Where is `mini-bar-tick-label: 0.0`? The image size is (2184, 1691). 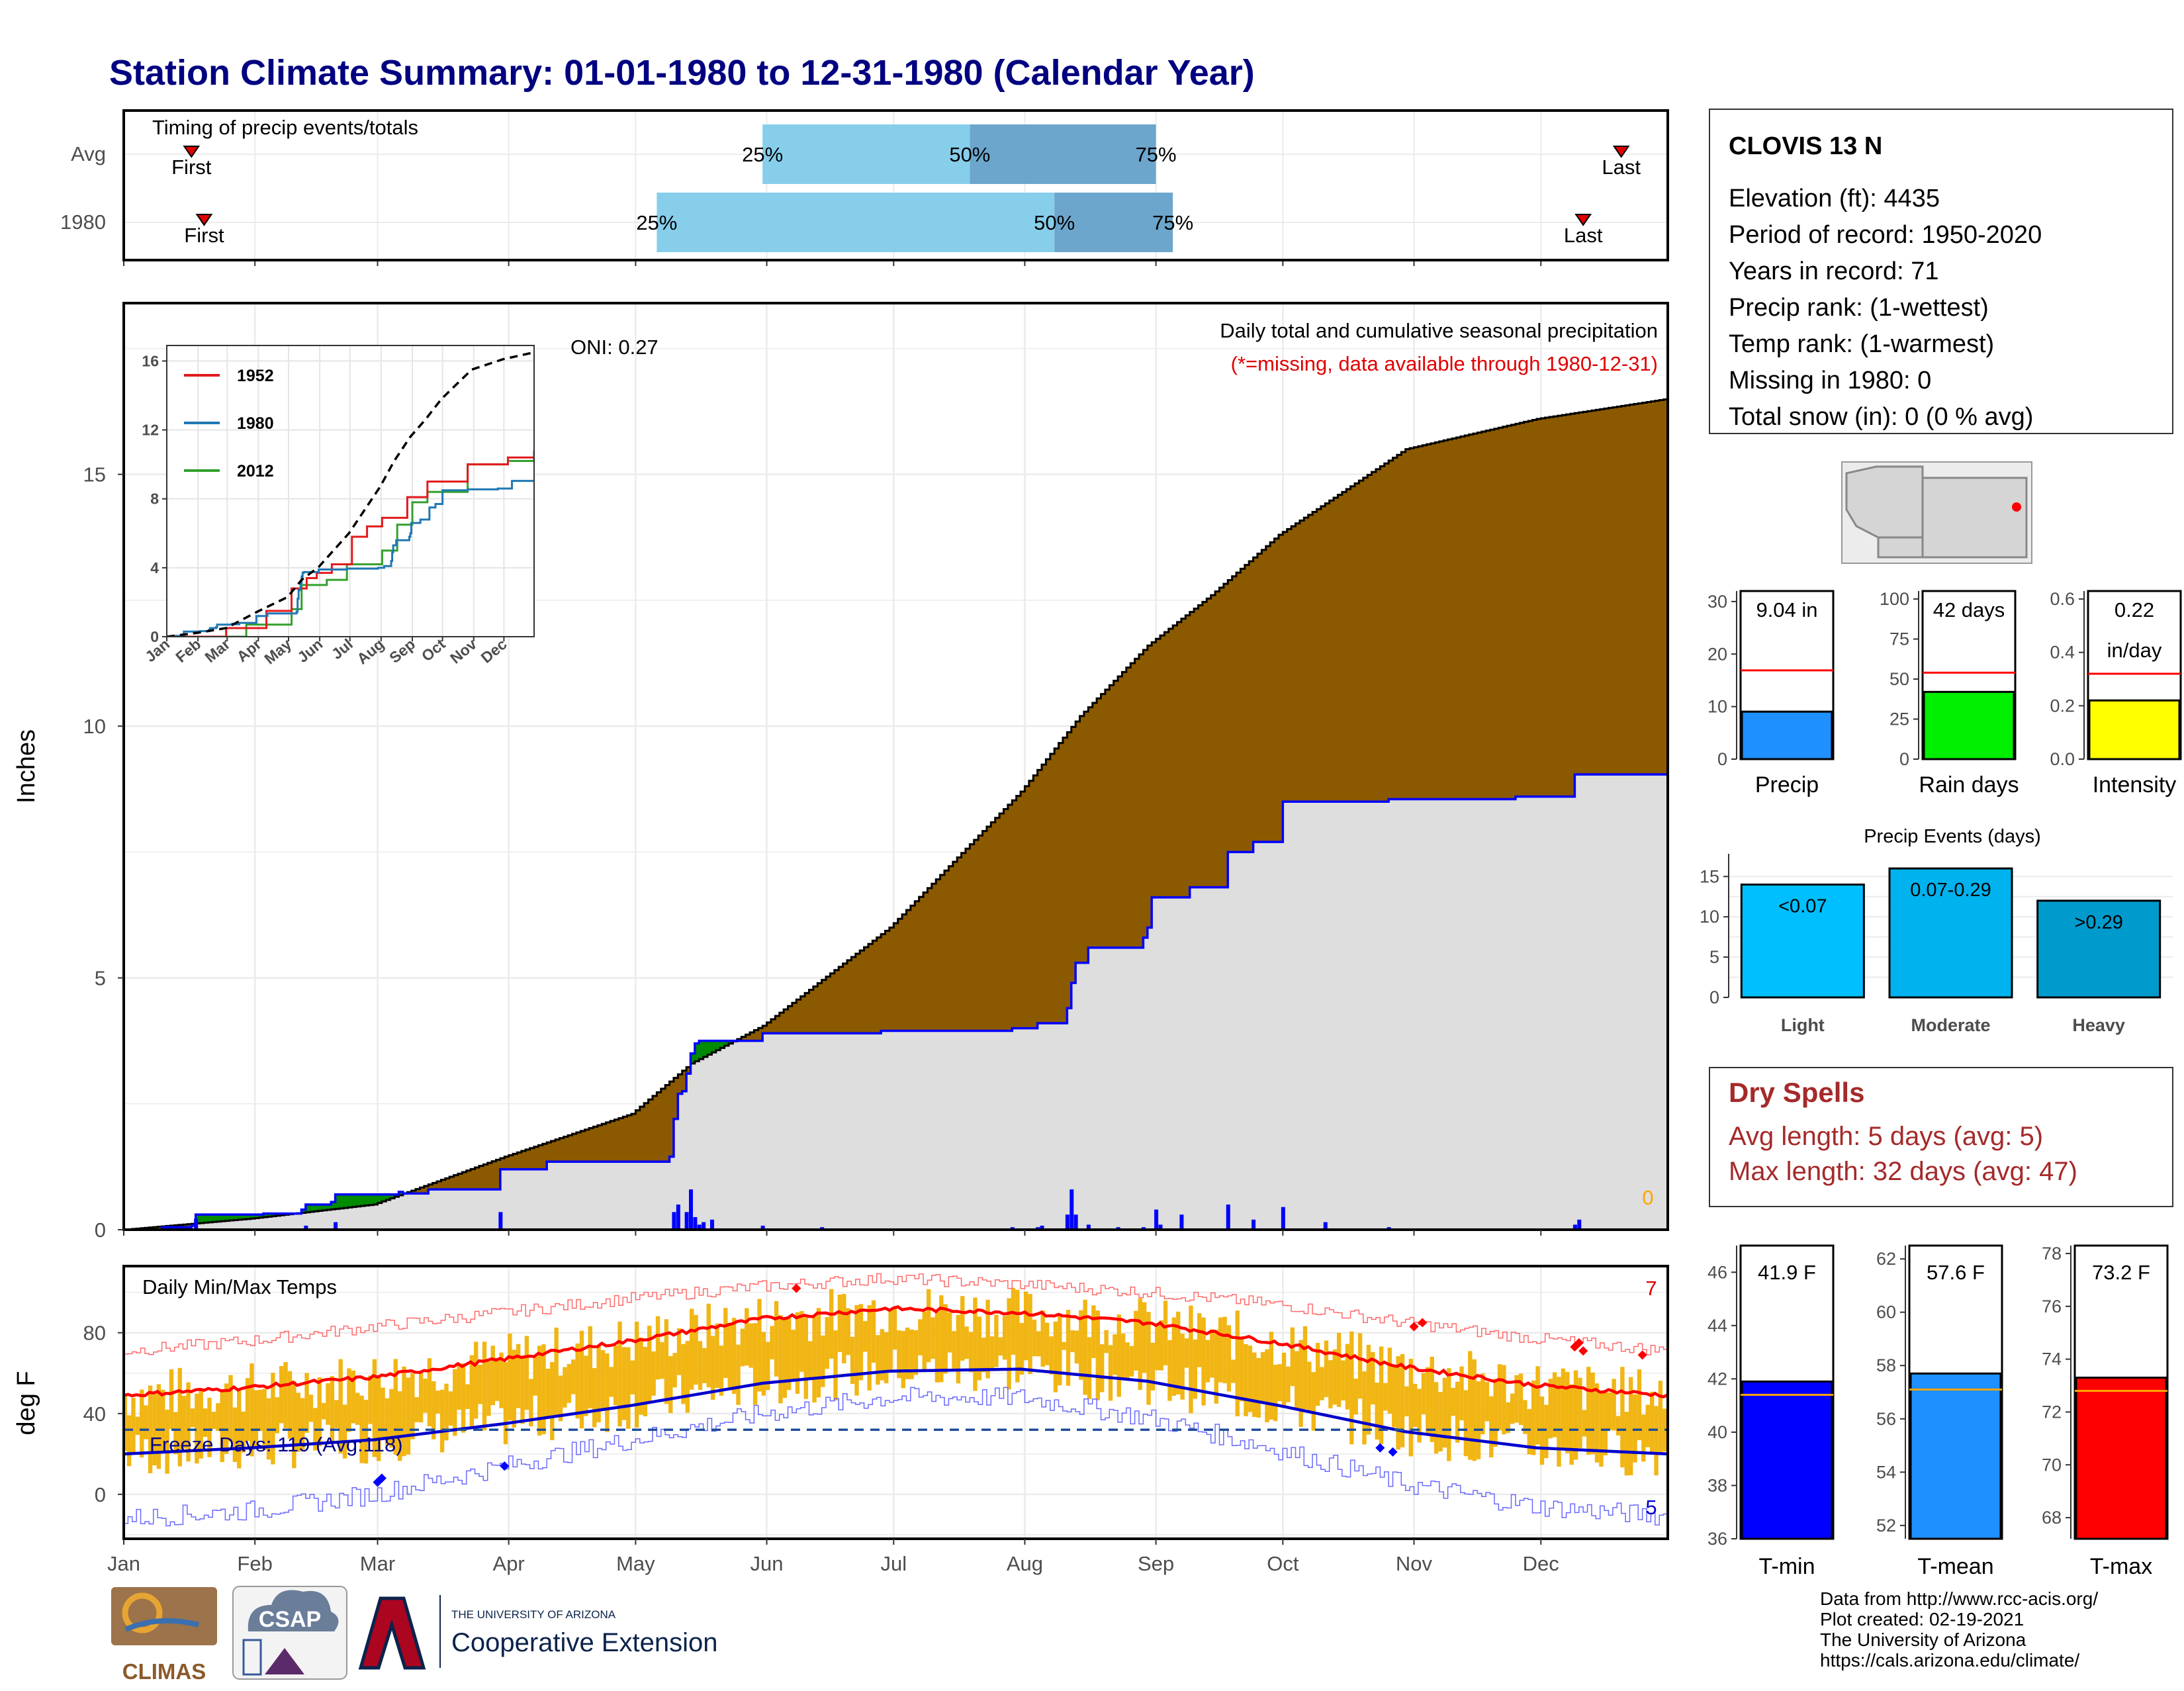
mini-bar-tick-label: 0.0 is located at coordinates (2062, 759).